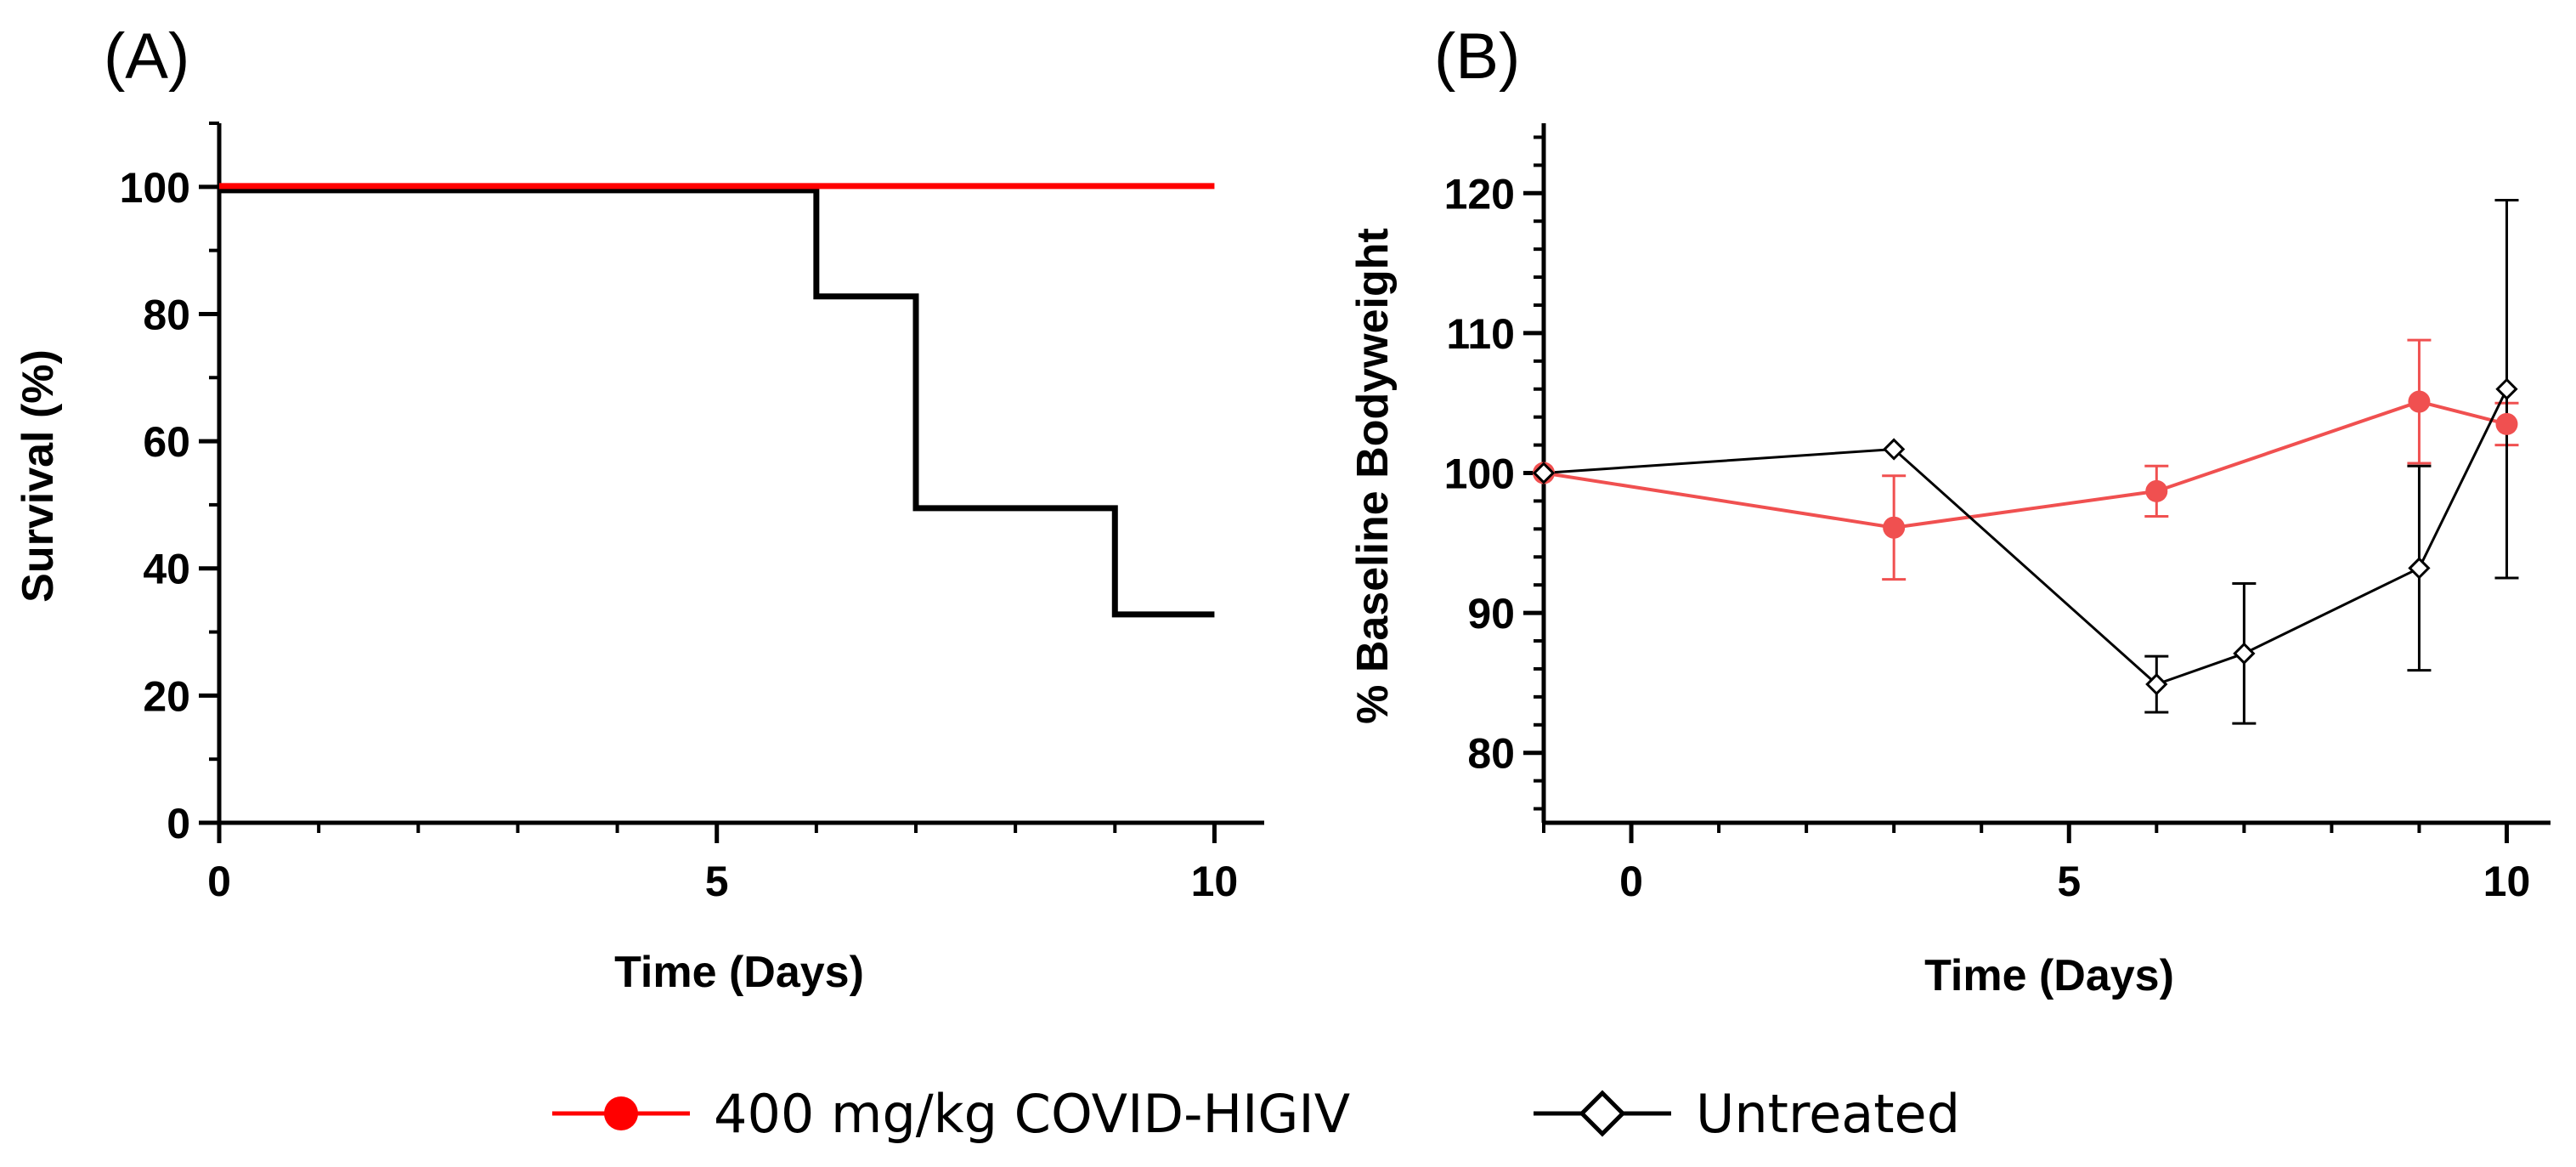  I want to click on panel-b-x-tick-label: 0, so click(1631, 882).